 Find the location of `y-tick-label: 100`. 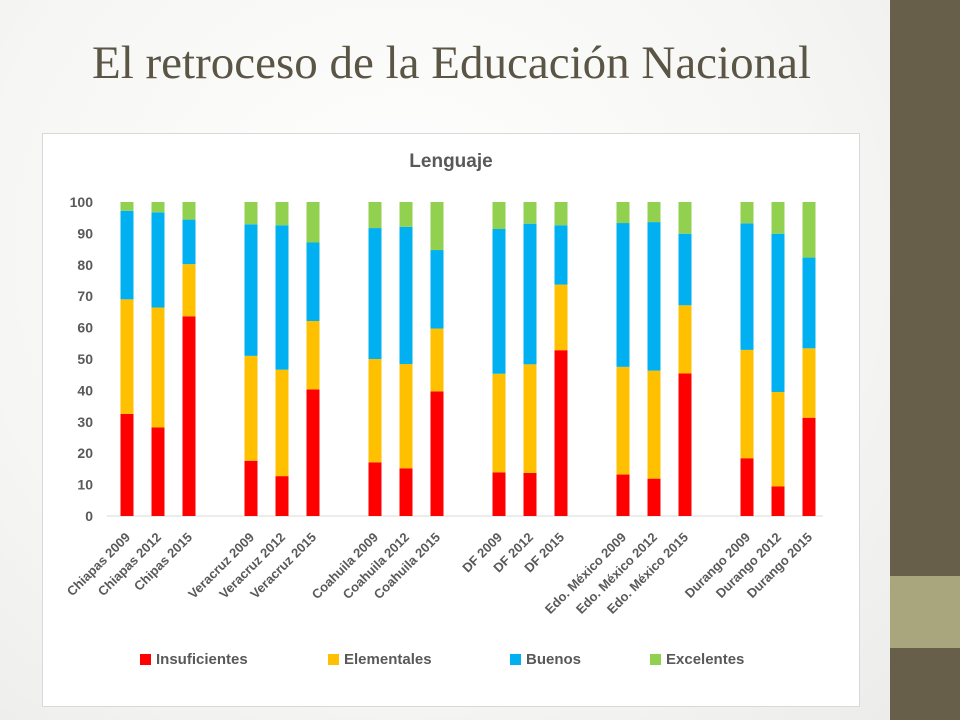

y-tick-label: 100 is located at coordinates (82, 202).